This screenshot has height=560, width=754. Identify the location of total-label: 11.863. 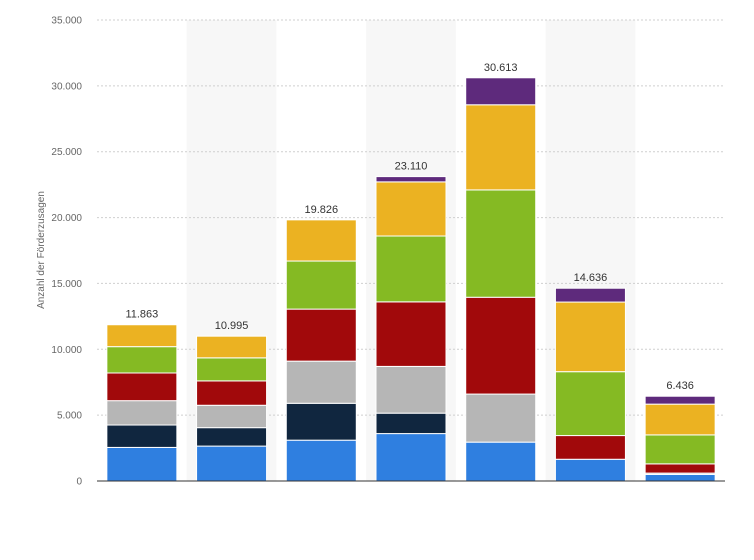
(141, 315).